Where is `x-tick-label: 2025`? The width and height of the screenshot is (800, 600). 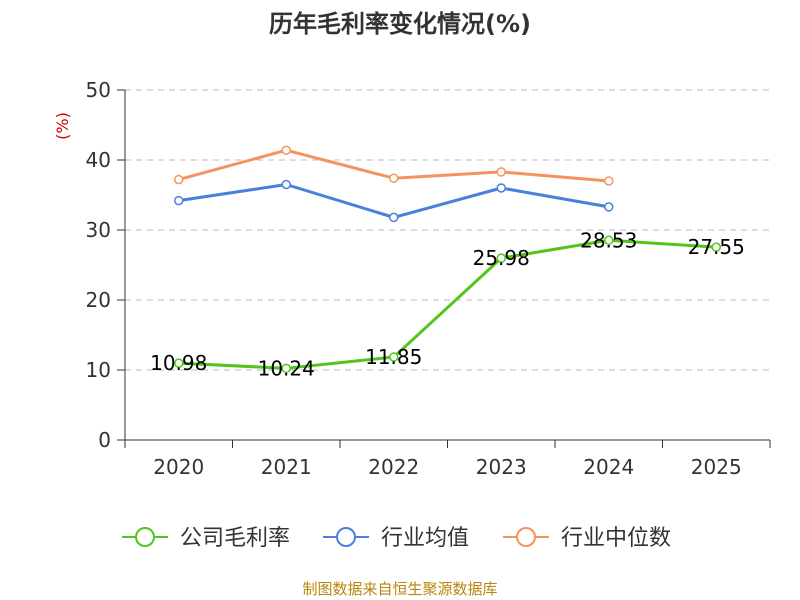 x-tick-label: 2025 is located at coordinates (716, 467).